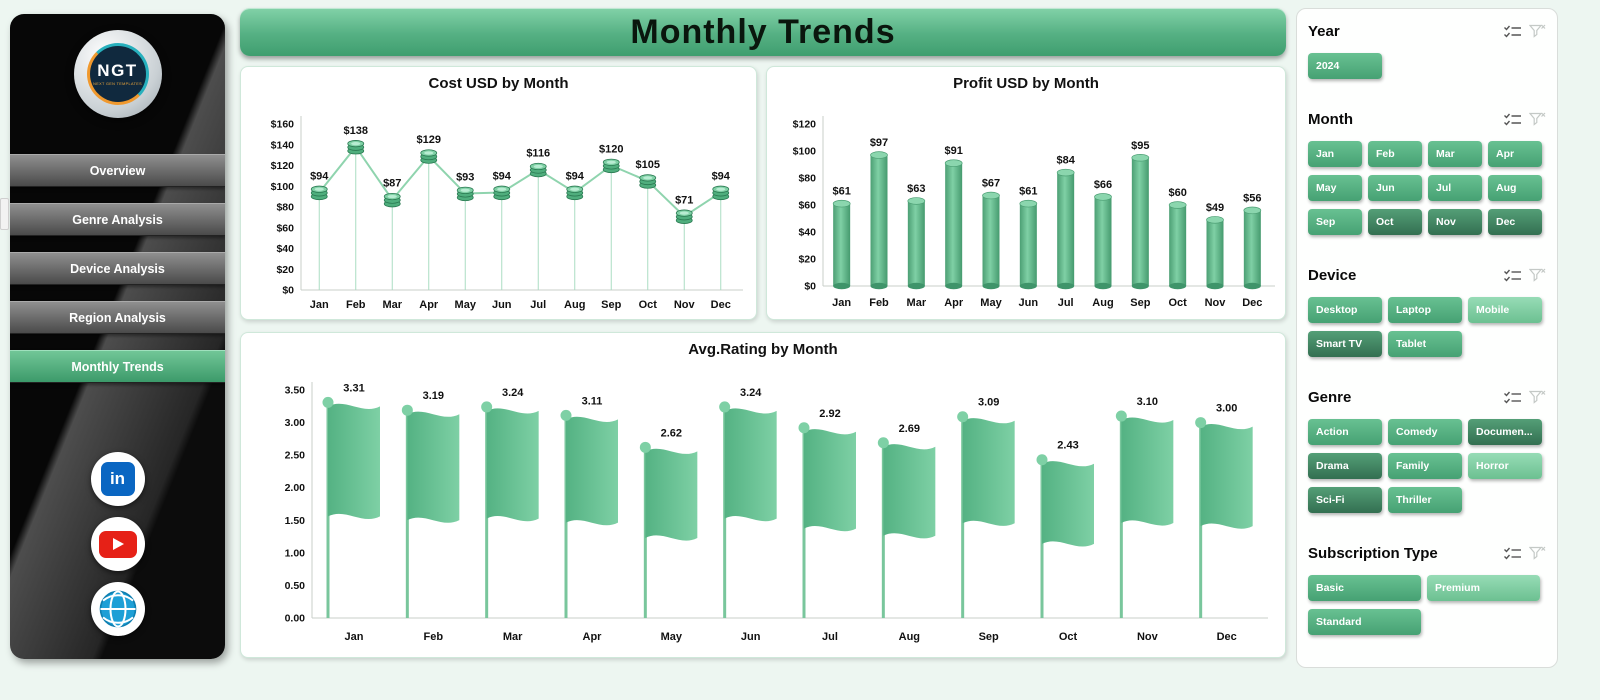  I want to click on chip-genre-comedy: Comedy, so click(1425, 432).